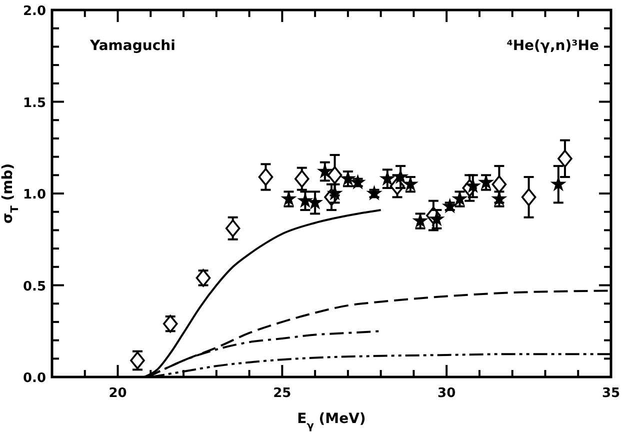  What do you see at coordinates (447, 393) in the screenshot?
I see `x-tick-label: 30` at bounding box center [447, 393].